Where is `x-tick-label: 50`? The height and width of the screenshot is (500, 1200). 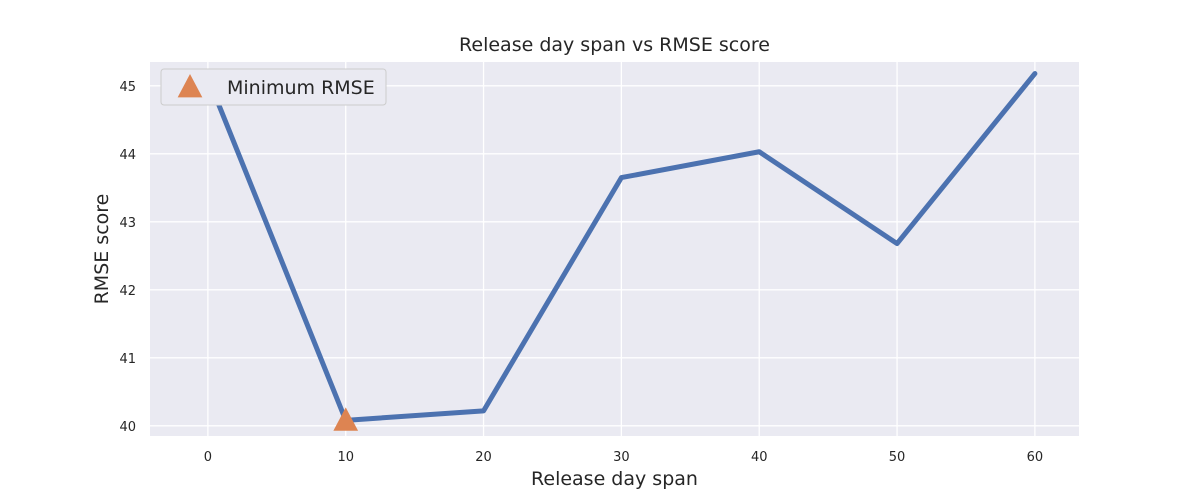 x-tick-label: 50 is located at coordinates (897, 457).